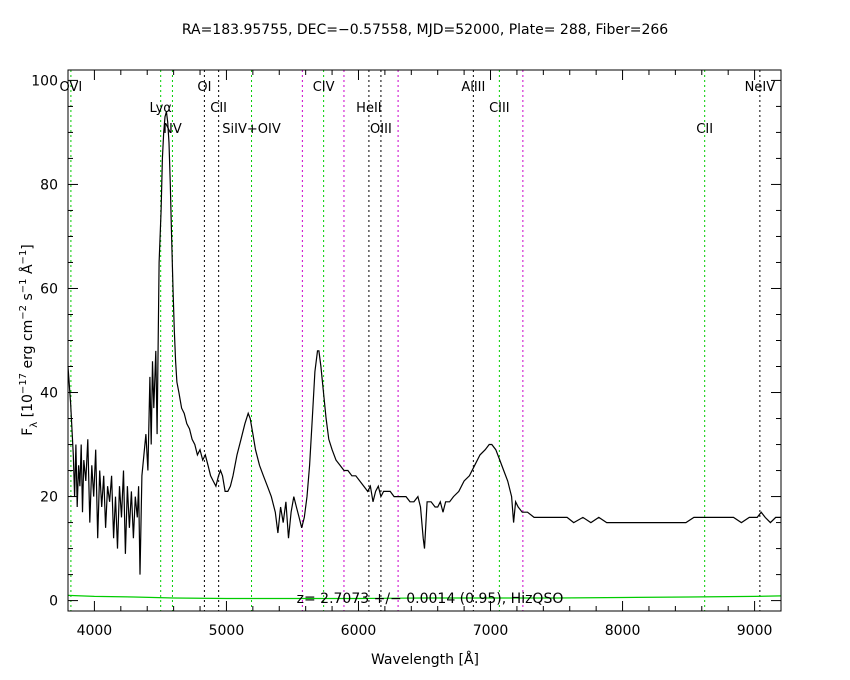 This screenshot has height=680, width=850. I want to click on emission-line-label-10: OIII, so click(381, 129).